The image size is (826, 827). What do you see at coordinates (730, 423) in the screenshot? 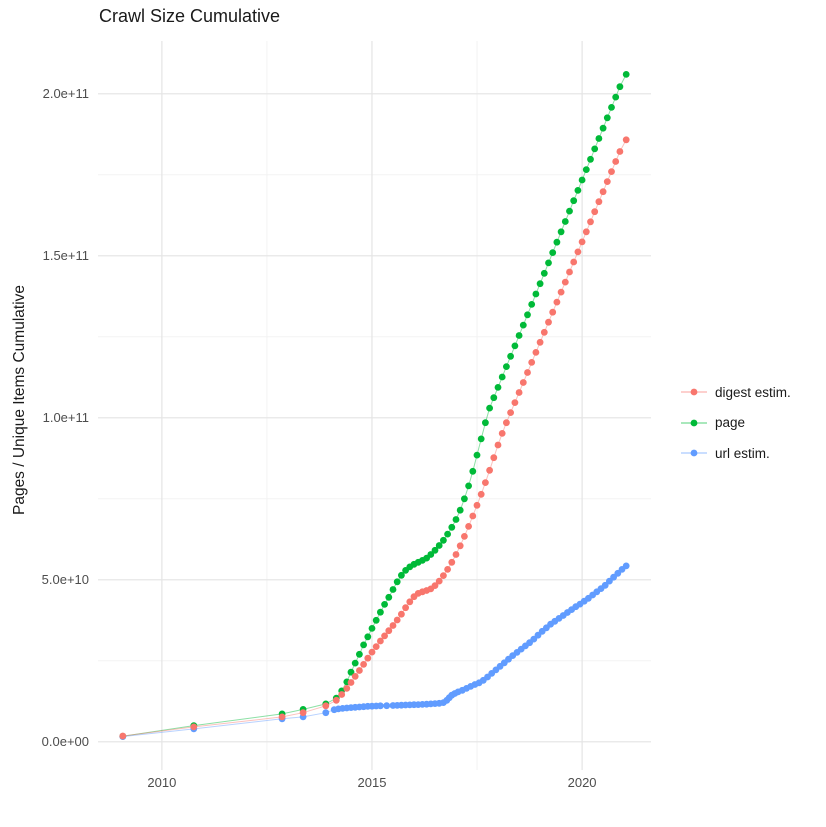
I see `legend-label: page` at bounding box center [730, 423].